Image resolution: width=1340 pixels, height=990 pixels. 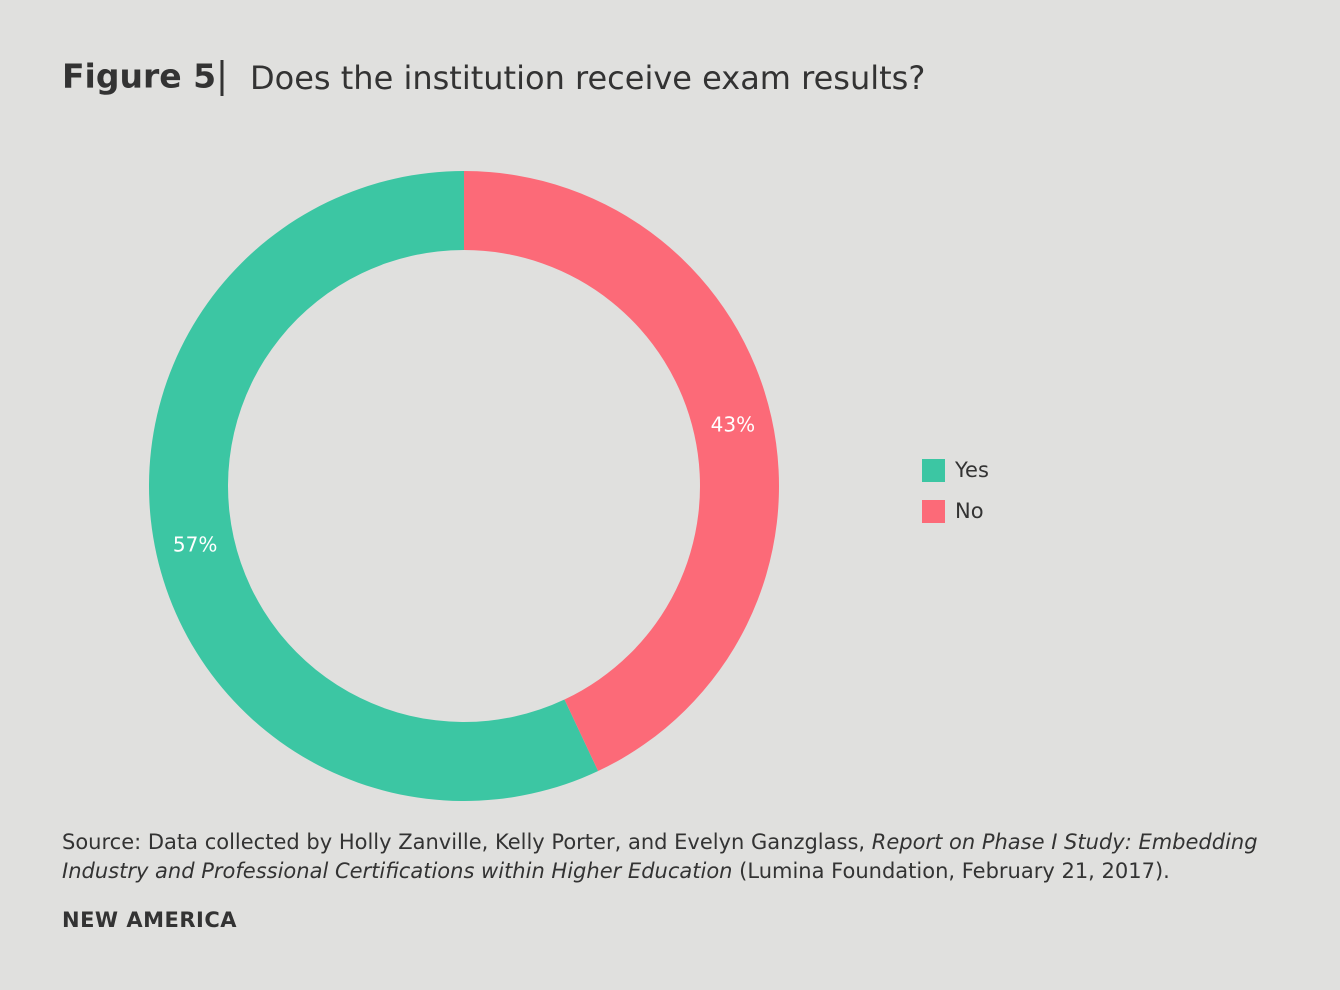 I want to click on legend-label: Yes, so click(x=971, y=470).